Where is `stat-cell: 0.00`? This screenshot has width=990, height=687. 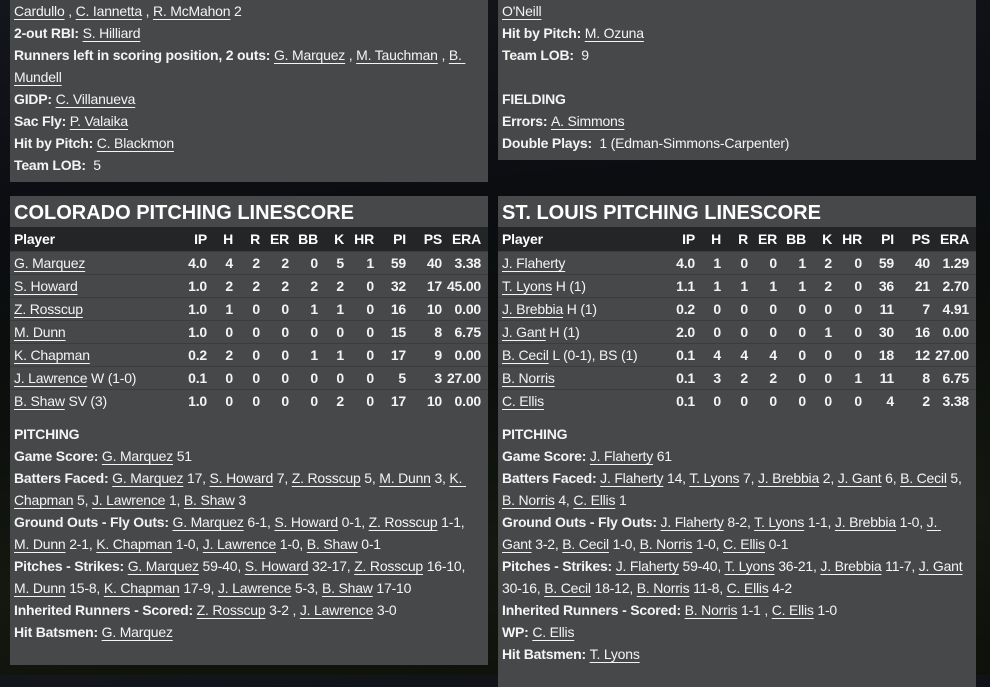
stat-cell: 0.00 is located at coordinates (466, 400).